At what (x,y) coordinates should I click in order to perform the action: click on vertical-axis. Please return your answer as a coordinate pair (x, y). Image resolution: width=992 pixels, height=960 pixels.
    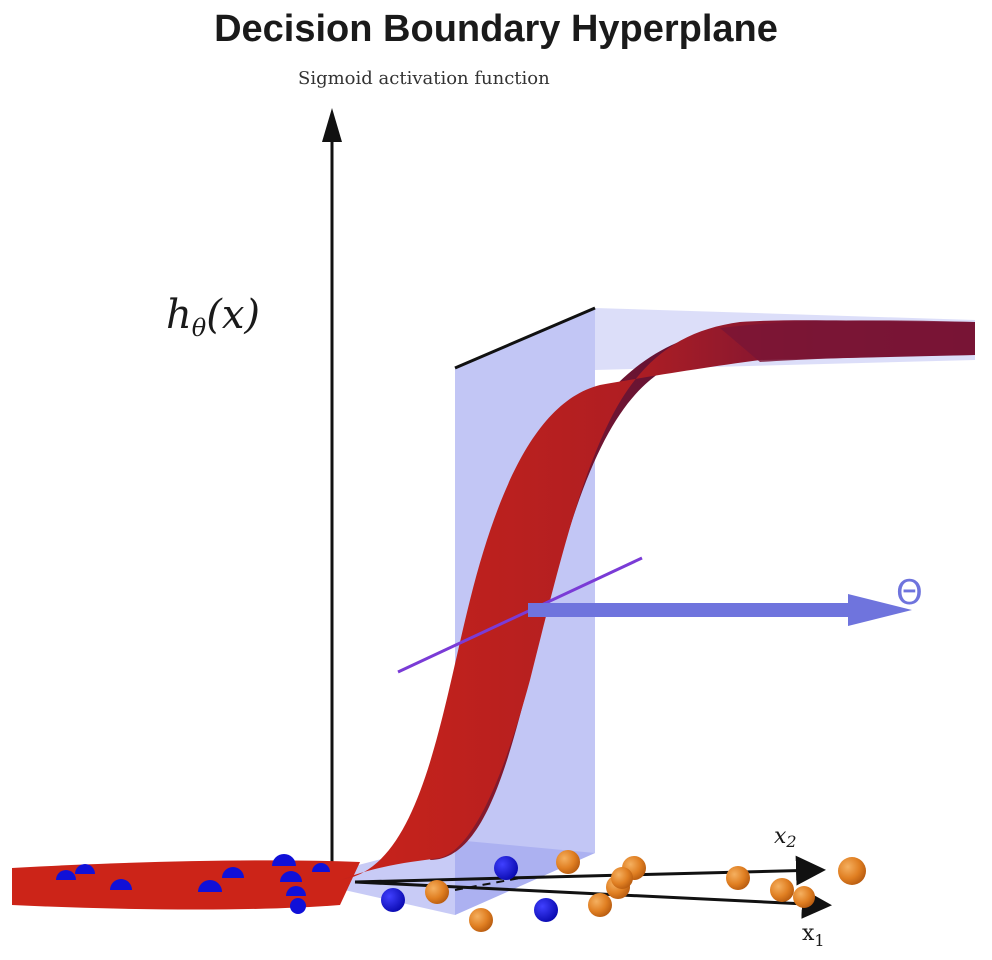
    Looking at the image, I should click on (332, 494).